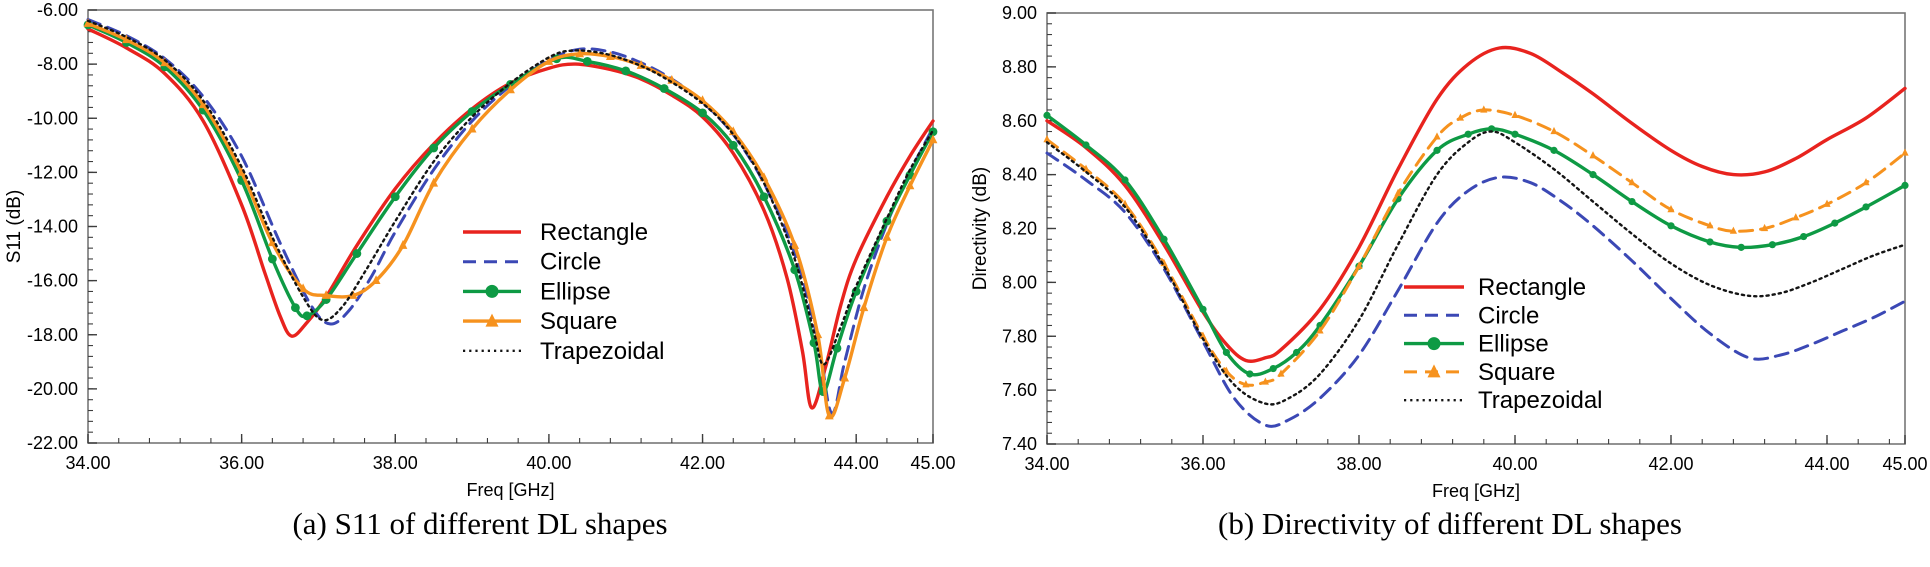 The width and height of the screenshot is (1930, 567). What do you see at coordinates (1019, 444) in the screenshot?
I see `y-tick-label: 7.40` at bounding box center [1019, 444].